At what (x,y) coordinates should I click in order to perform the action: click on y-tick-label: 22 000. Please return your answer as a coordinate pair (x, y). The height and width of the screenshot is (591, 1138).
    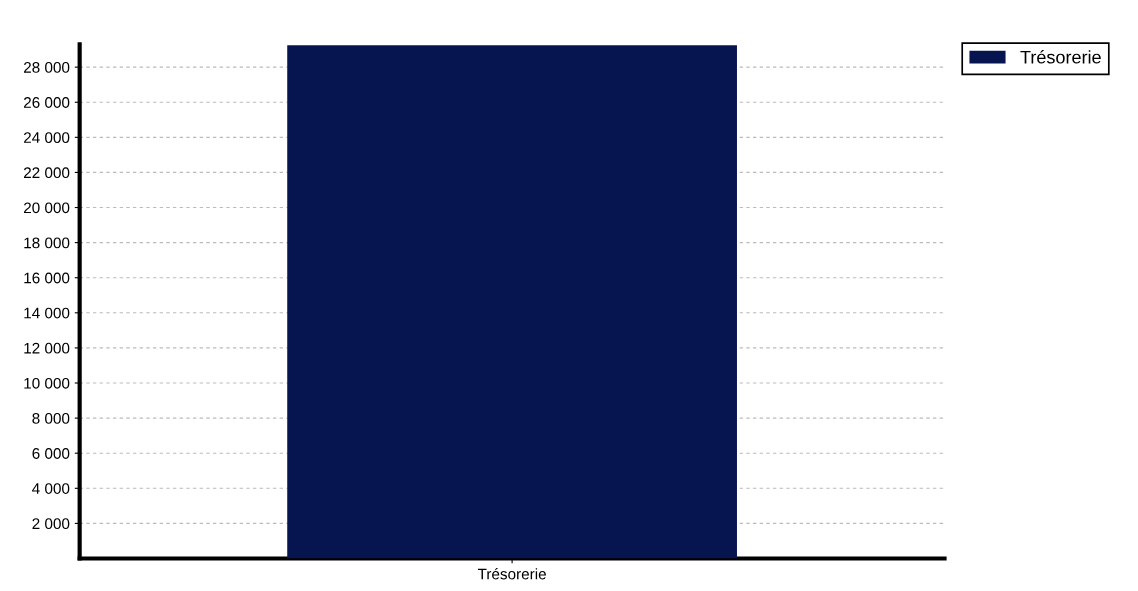
    Looking at the image, I should click on (46, 173).